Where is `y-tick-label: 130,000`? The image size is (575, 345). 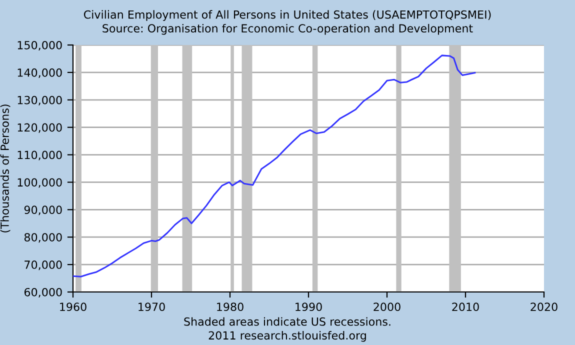
y-tick-label: 130,000 is located at coordinates (40, 101).